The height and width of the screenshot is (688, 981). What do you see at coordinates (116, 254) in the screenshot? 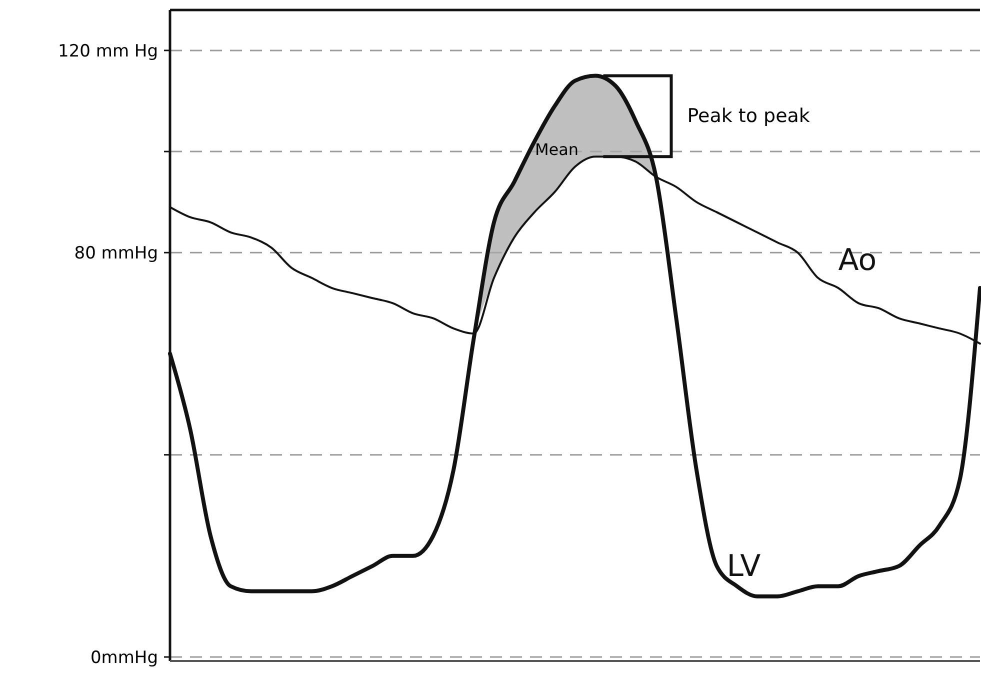
I see `y-tick-label: 80 mmHg` at bounding box center [116, 254].